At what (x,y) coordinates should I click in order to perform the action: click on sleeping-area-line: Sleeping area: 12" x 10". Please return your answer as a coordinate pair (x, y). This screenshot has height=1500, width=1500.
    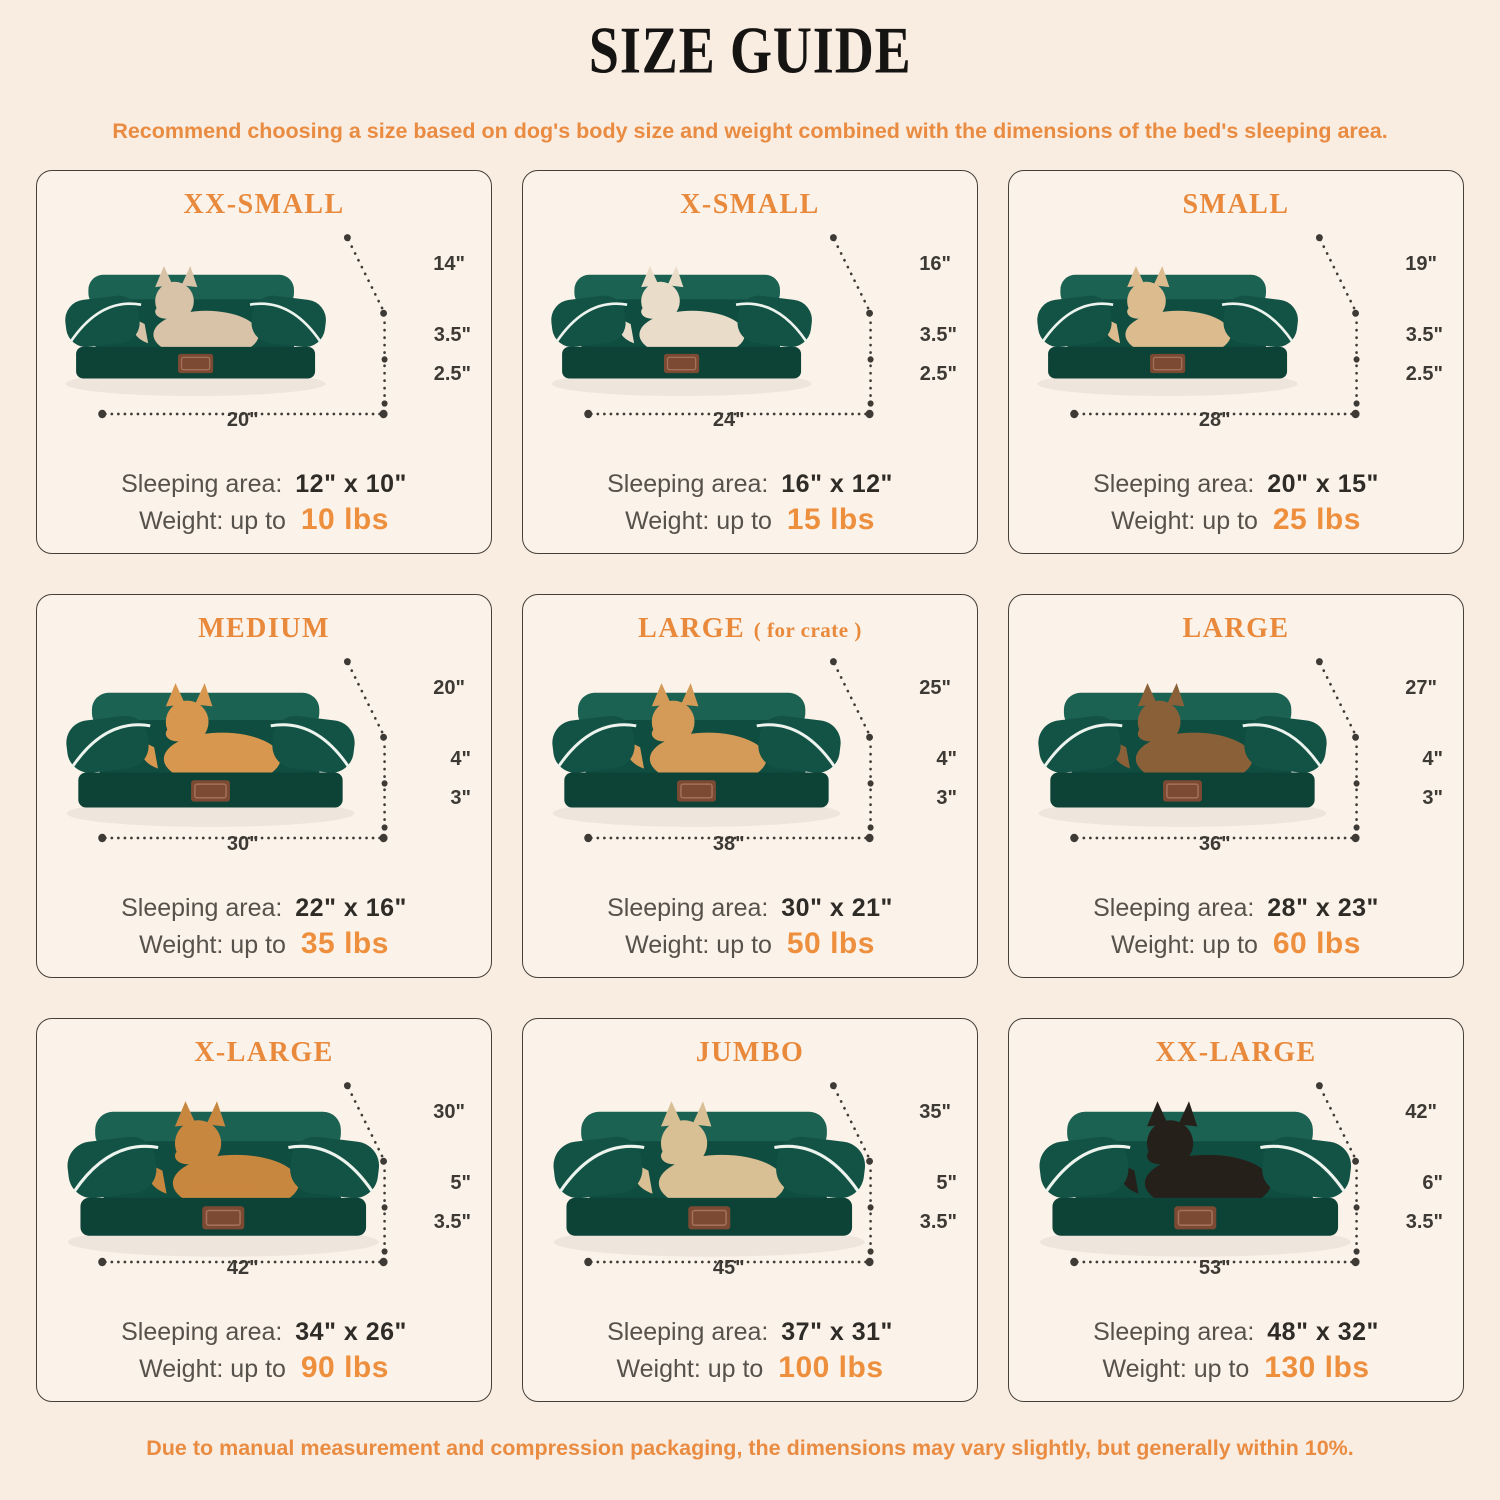
    Looking at the image, I should click on (264, 484).